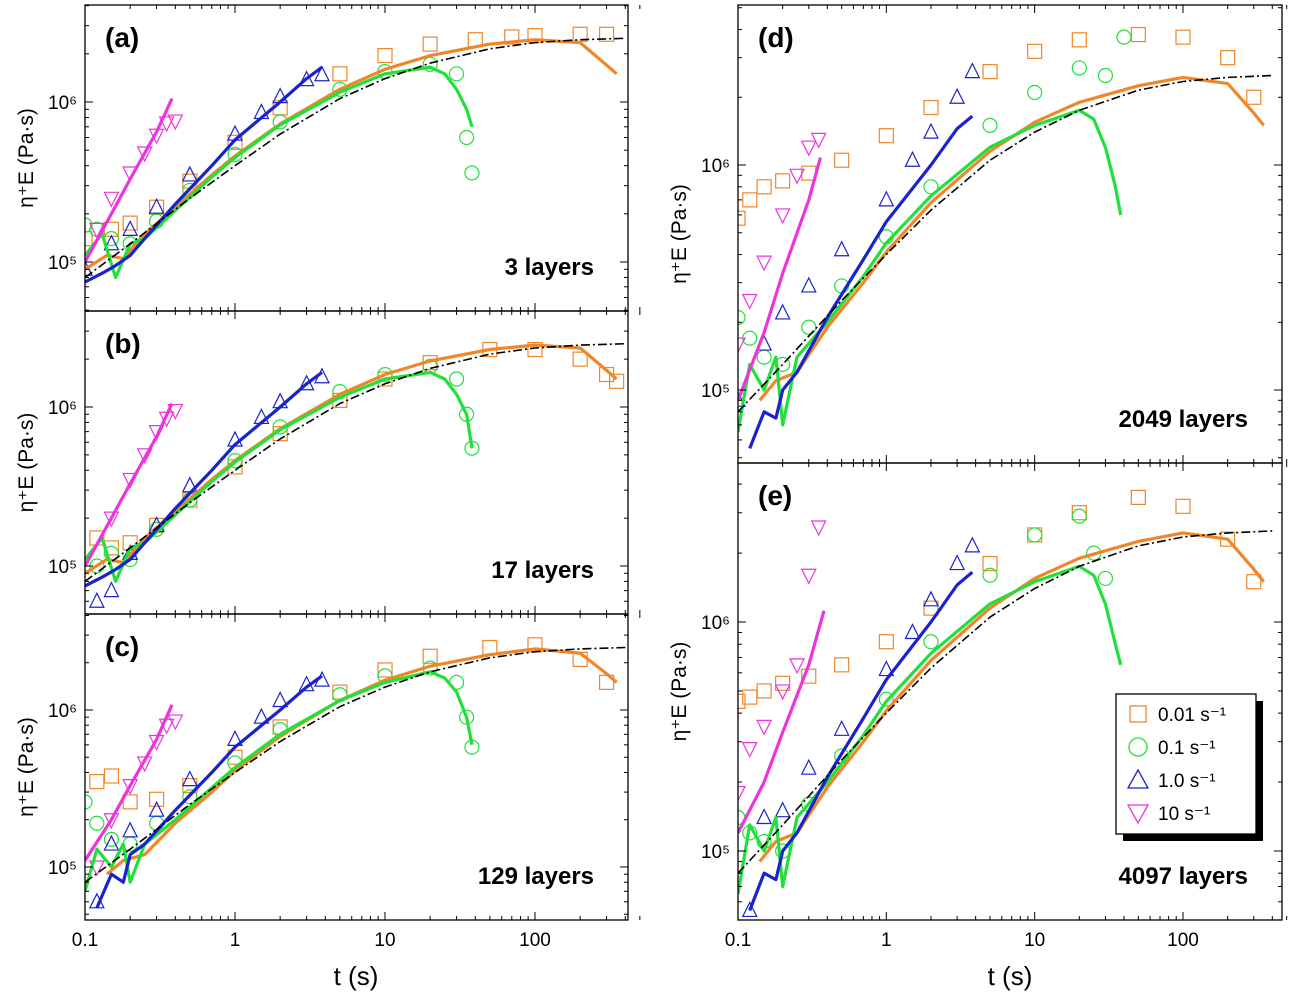 The width and height of the screenshot is (1292, 1002). Describe the element at coordinates (62, 408) in the screenshot. I see `y-tick-label: 10⁶` at that location.